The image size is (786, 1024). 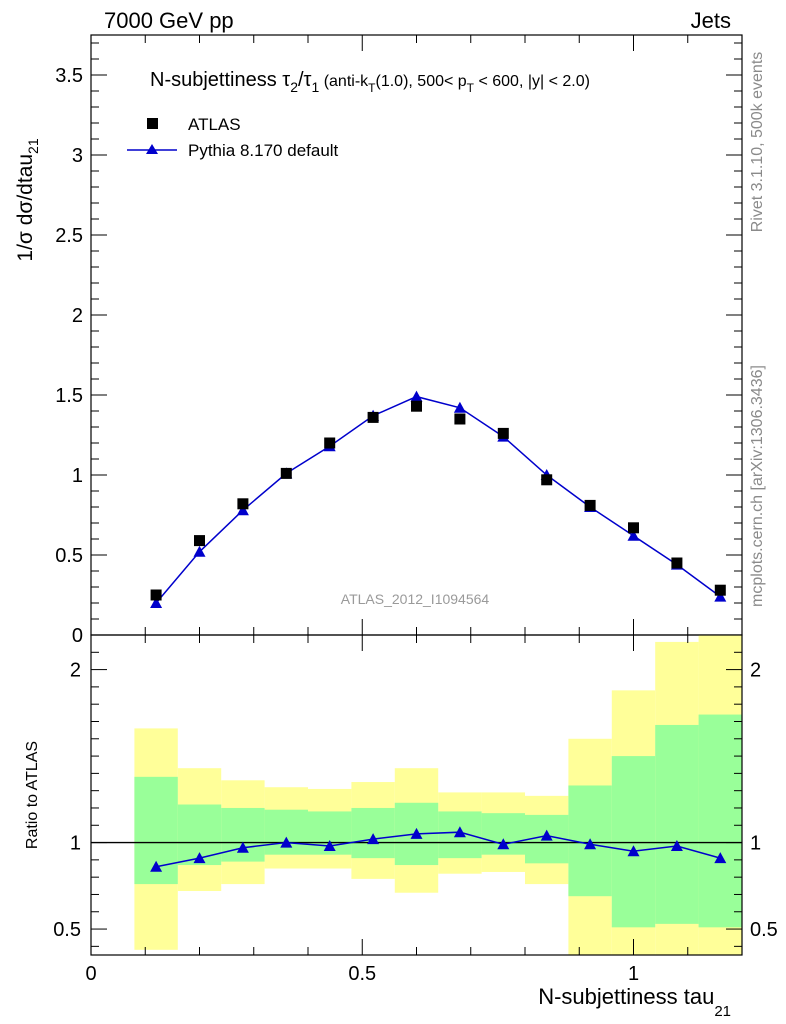 What do you see at coordinates (415, 599) in the screenshot?
I see `analysis-id: ATLAS_2012_I1094564` at bounding box center [415, 599].